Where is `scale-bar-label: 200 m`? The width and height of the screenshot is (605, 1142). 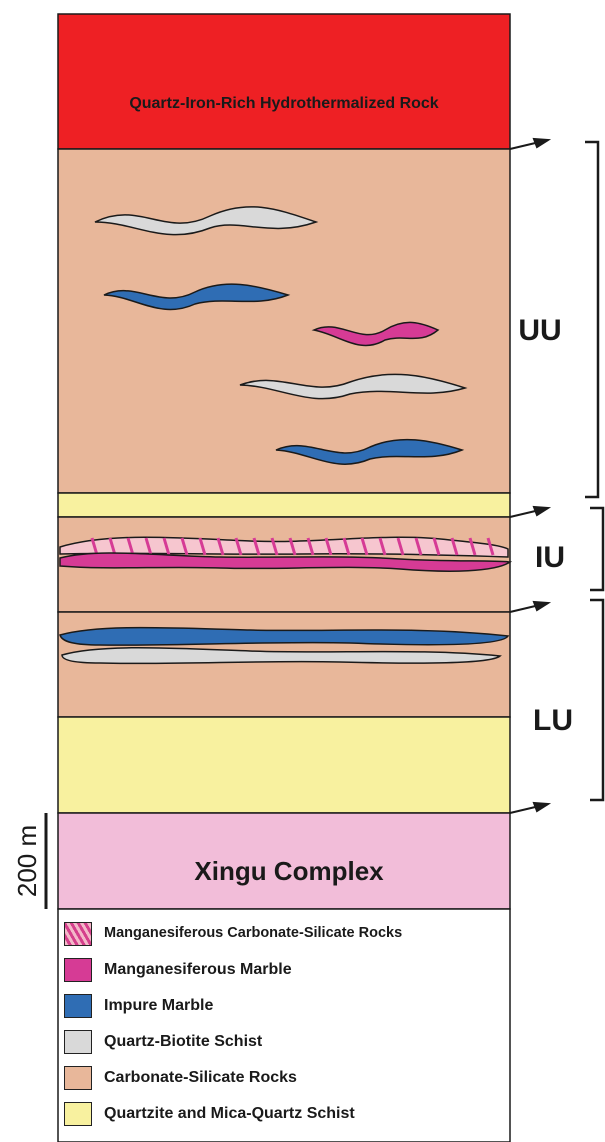
scale-bar-label: 200 m is located at coordinates (27, 861).